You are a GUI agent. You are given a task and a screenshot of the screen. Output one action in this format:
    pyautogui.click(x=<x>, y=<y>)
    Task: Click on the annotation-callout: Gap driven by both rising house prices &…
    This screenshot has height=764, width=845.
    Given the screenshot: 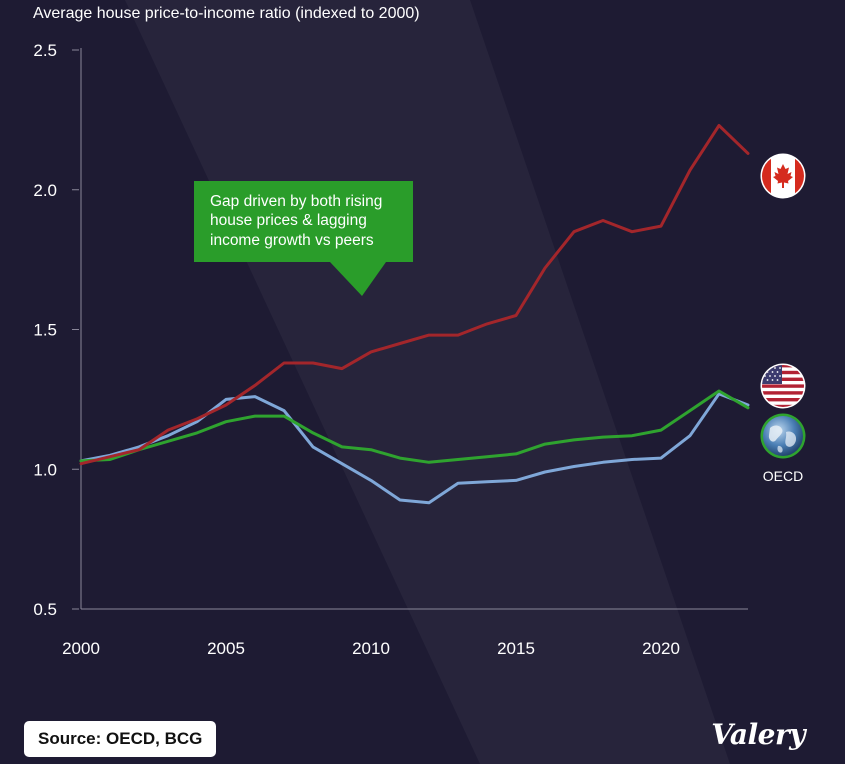 What is the action you would take?
    pyautogui.click(x=303, y=238)
    